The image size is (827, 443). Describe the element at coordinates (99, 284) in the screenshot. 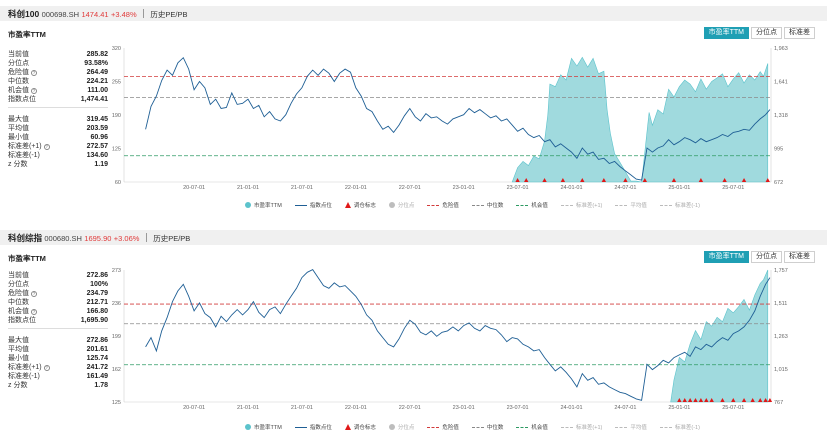

I see `stat-value: 100%` at that location.